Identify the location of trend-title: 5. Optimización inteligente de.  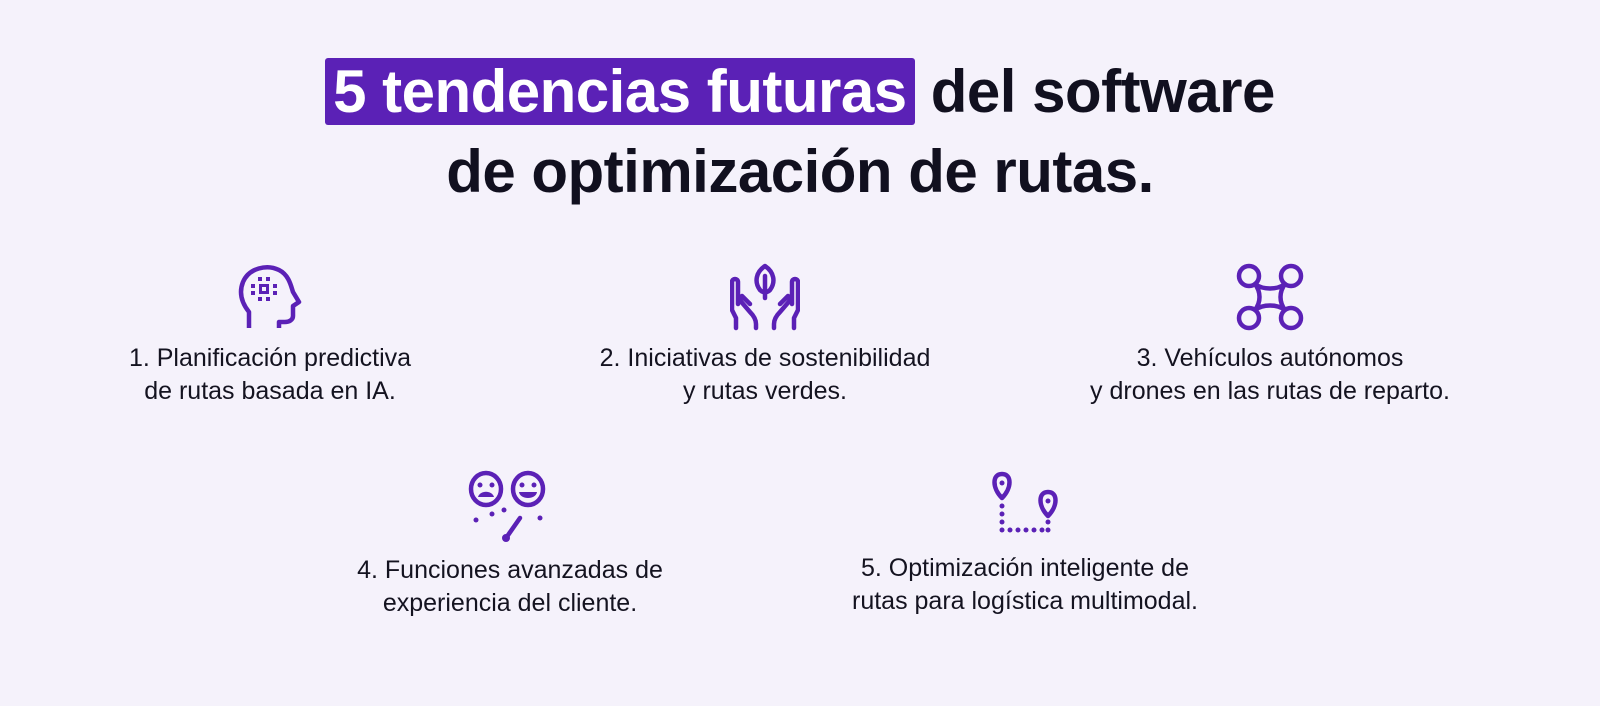
(1025, 568).